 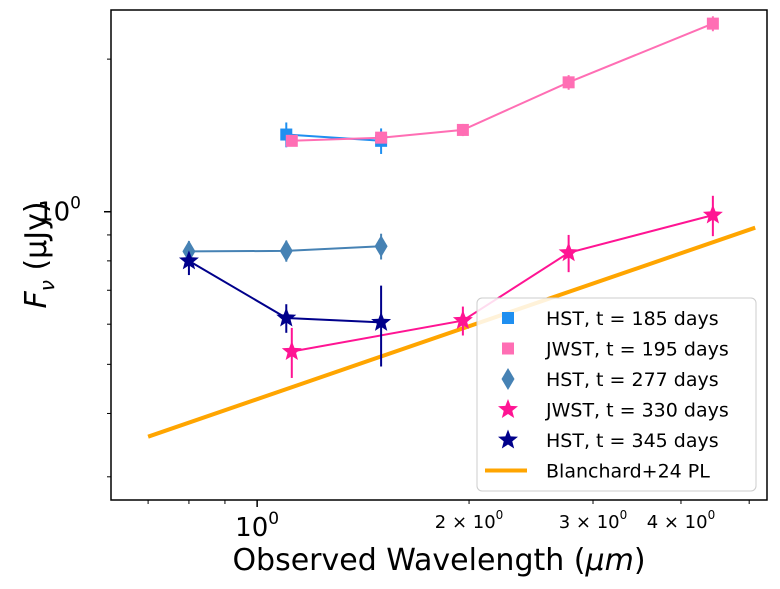 I want to click on legend-frame, so click(x=616, y=394).